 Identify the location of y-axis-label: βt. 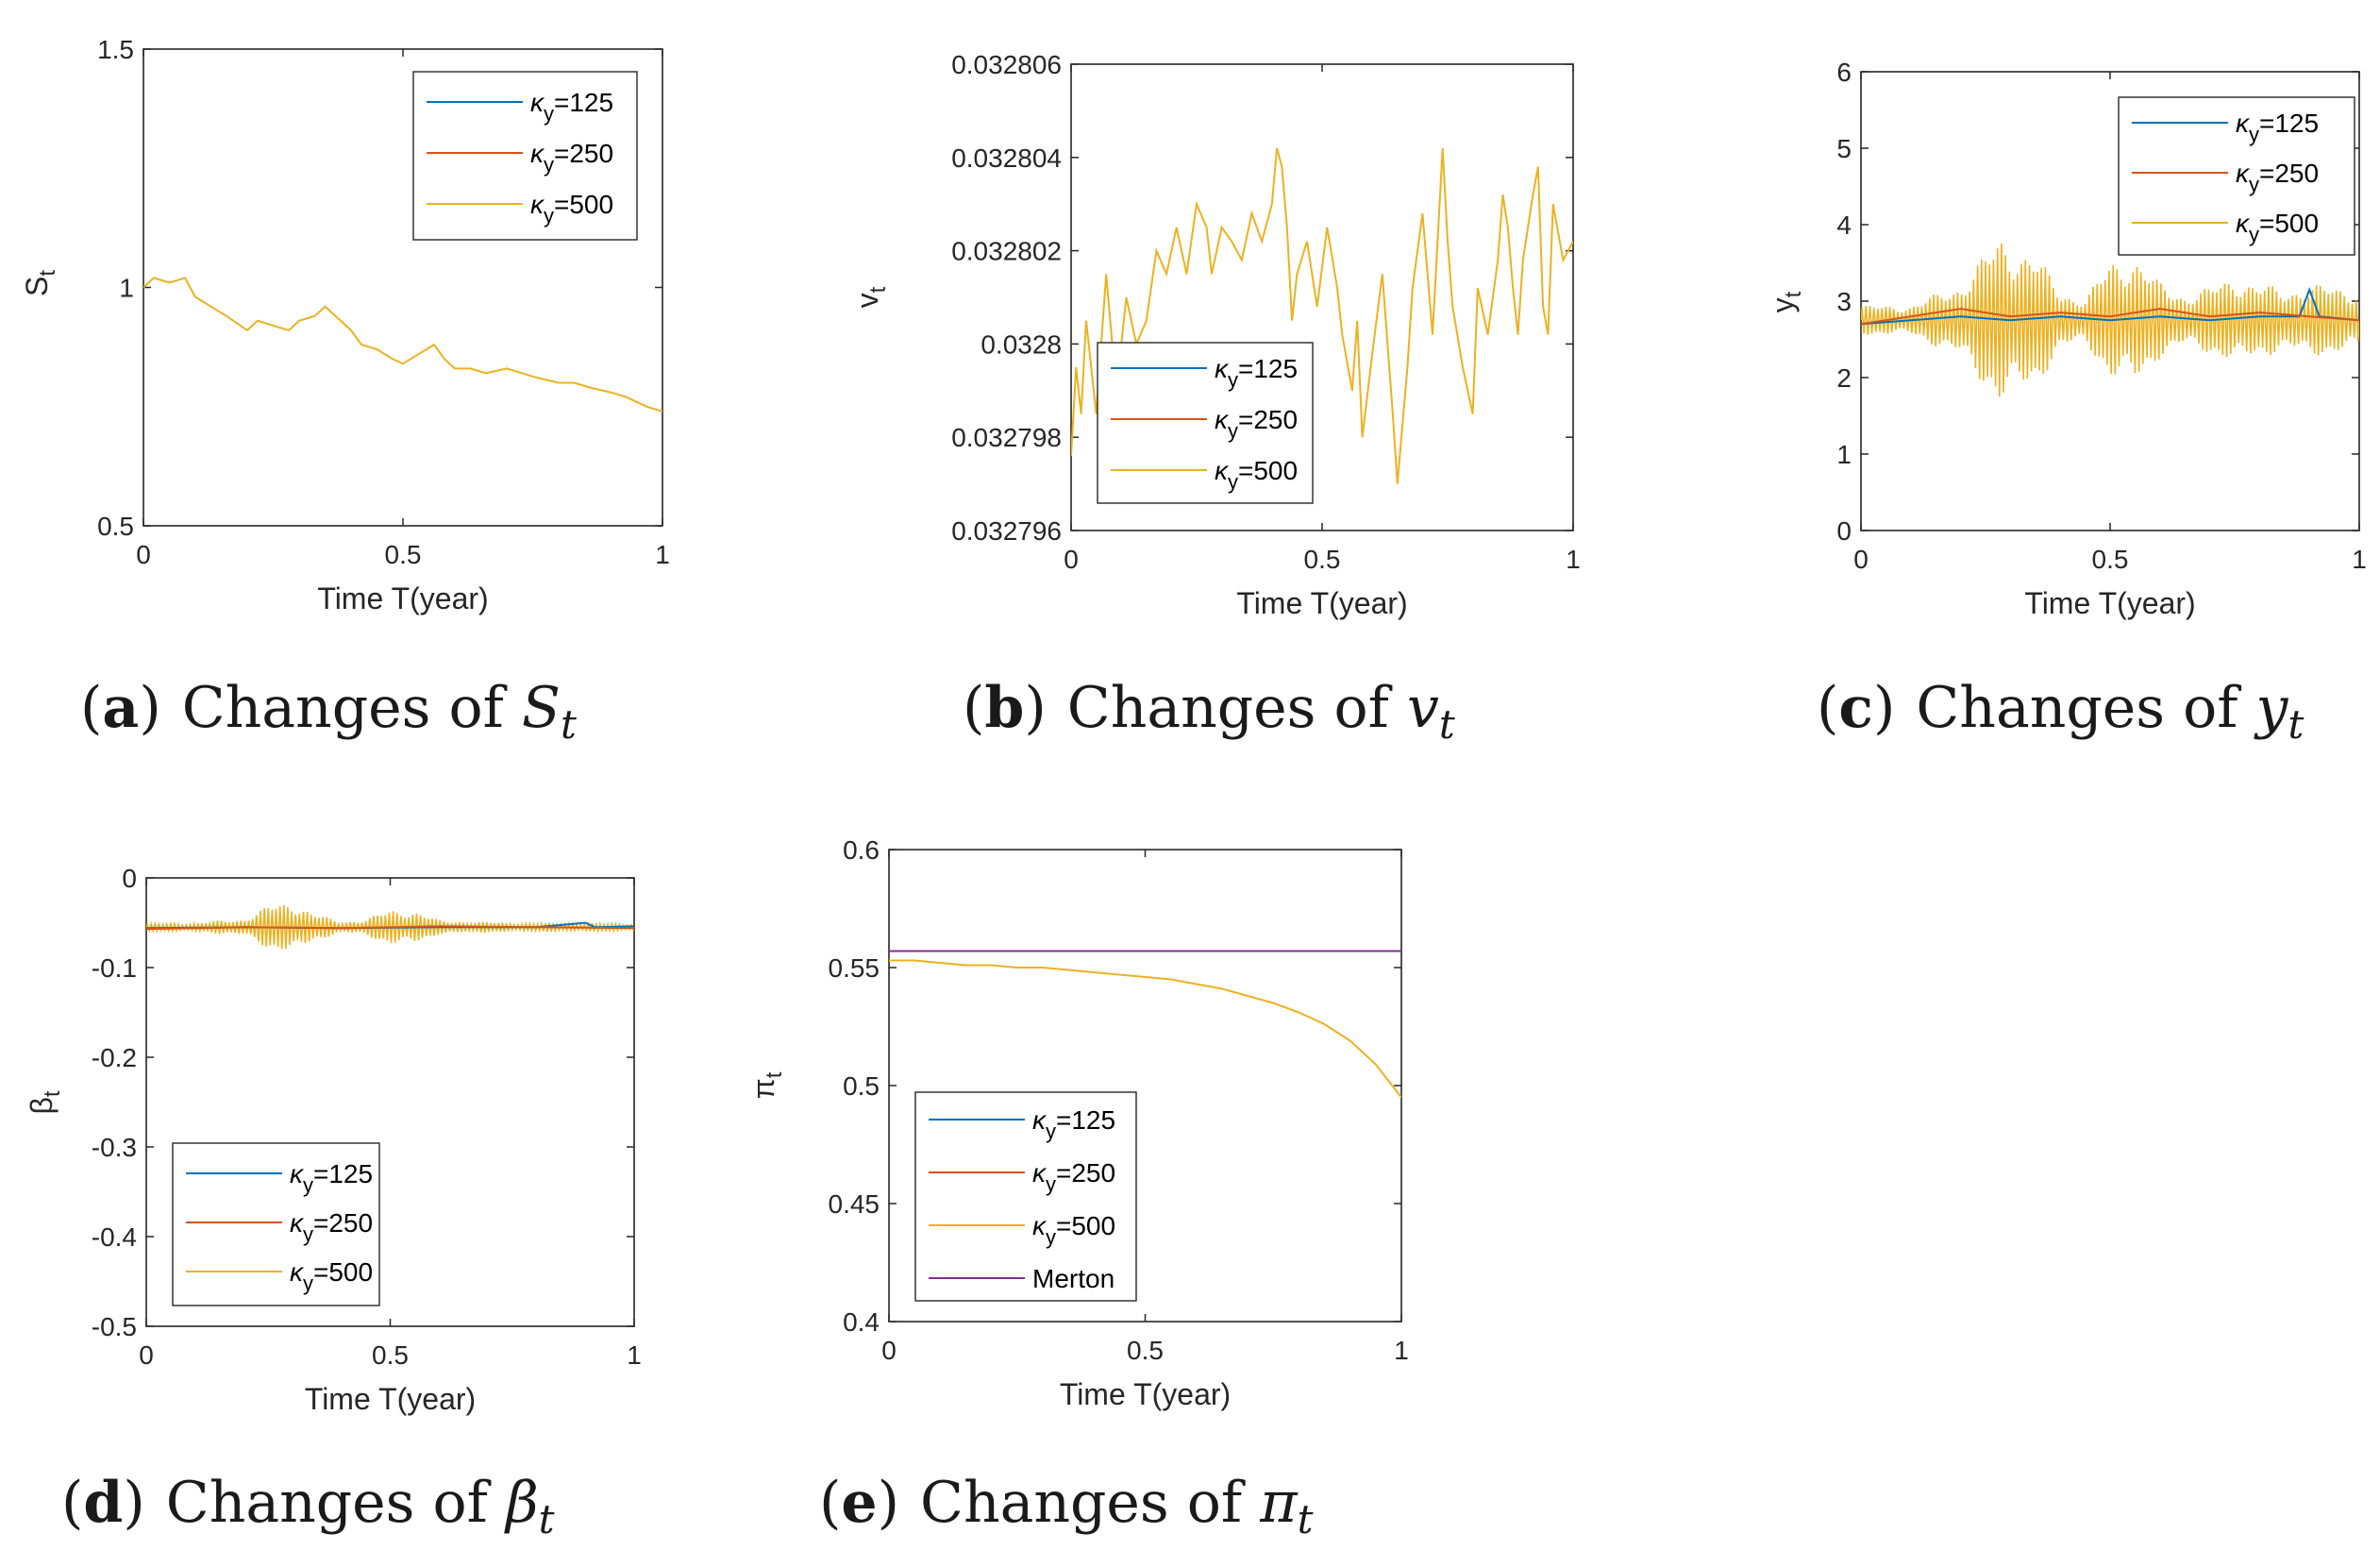
(45, 1102).